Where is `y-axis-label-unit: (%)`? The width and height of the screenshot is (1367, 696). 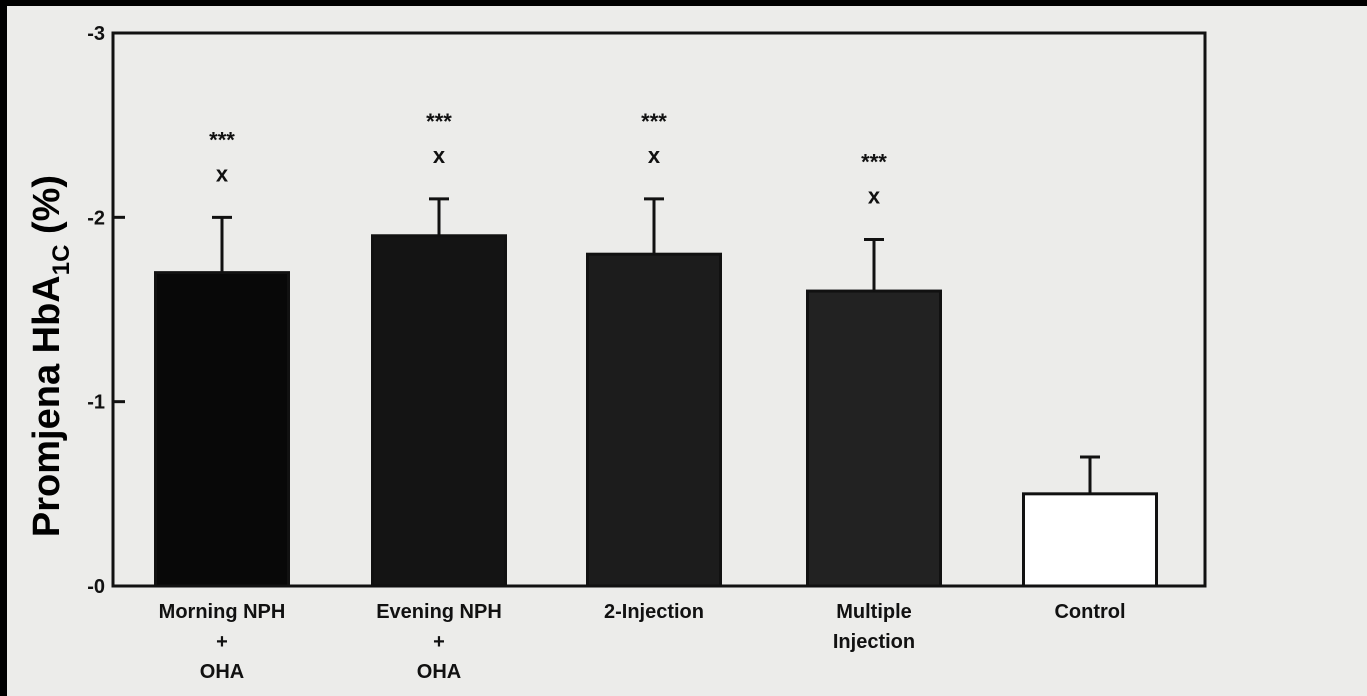 y-axis-label-unit: (%) is located at coordinates (47, 210).